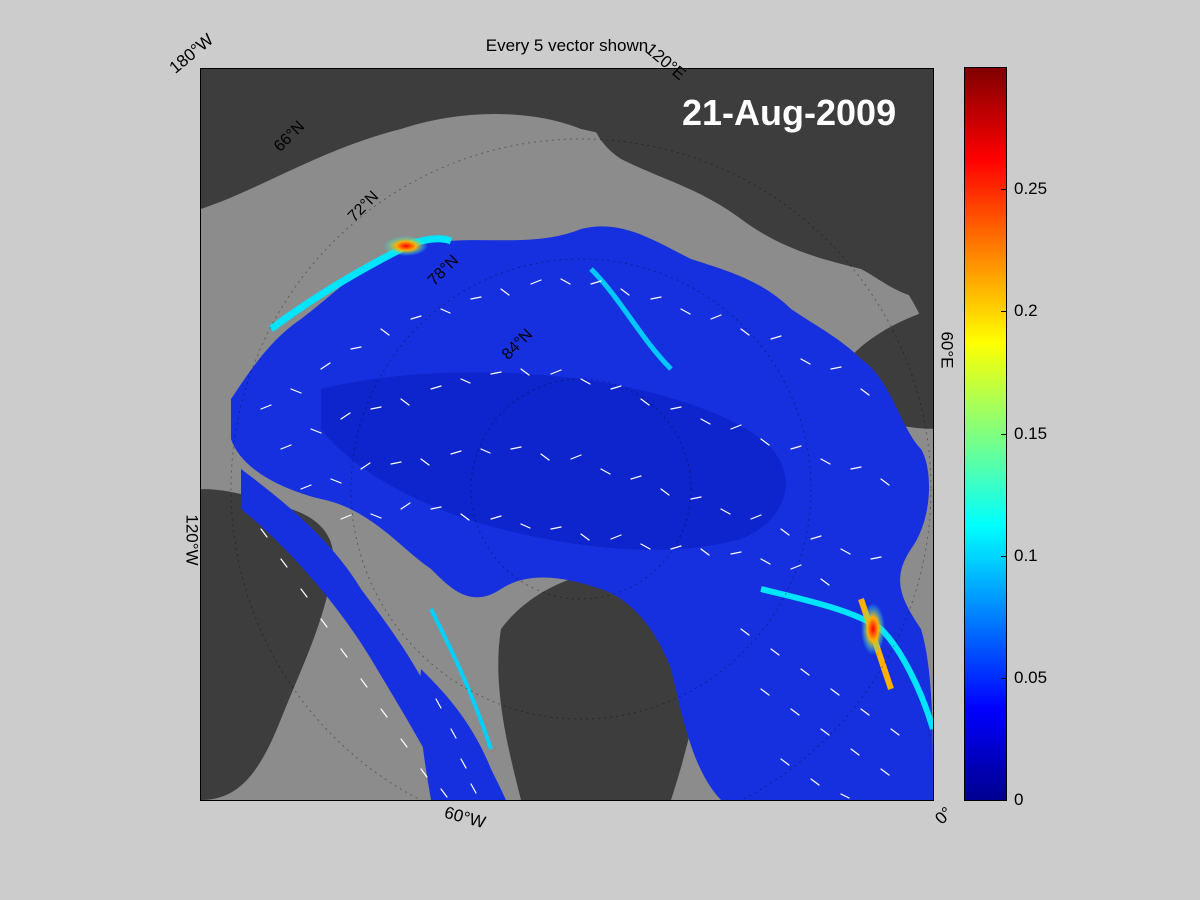 The height and width of the screenshot is (900, 1200). I want to click on lon-label-60w: 60°W, so click(465, 817).